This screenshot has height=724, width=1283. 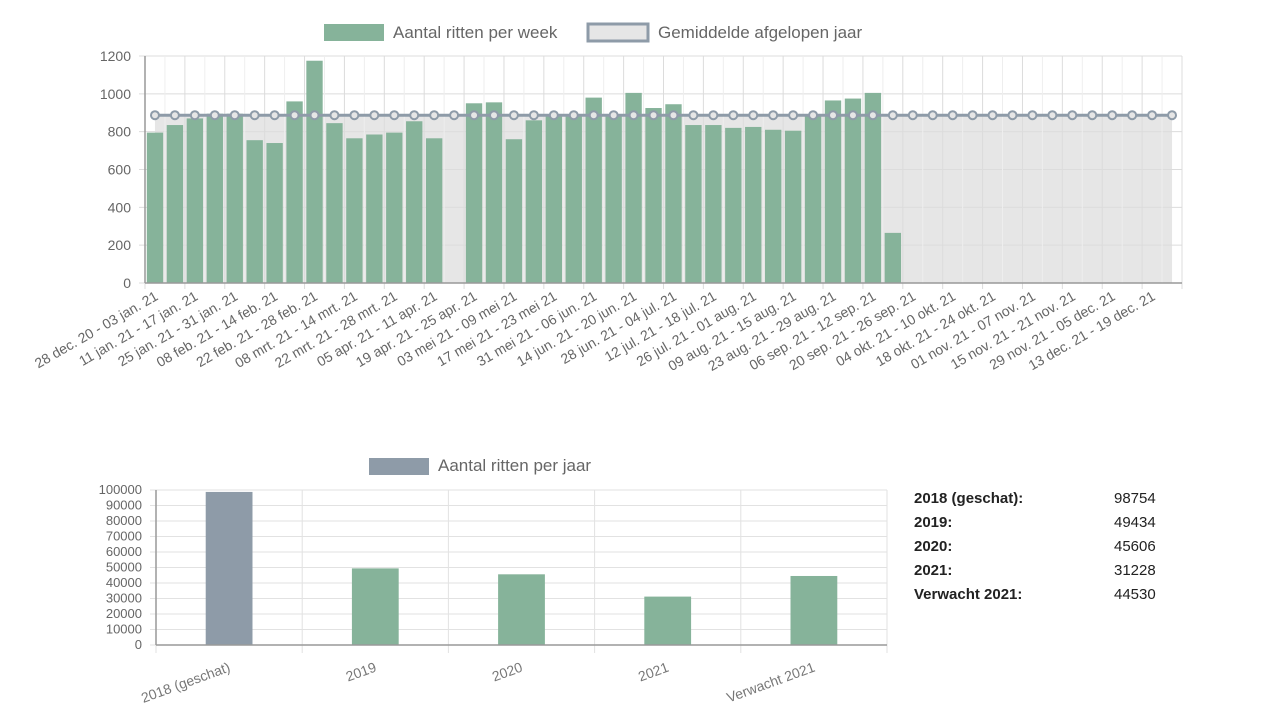 I want to click on y-tick-label: 20000, so click(x=124, y=613).